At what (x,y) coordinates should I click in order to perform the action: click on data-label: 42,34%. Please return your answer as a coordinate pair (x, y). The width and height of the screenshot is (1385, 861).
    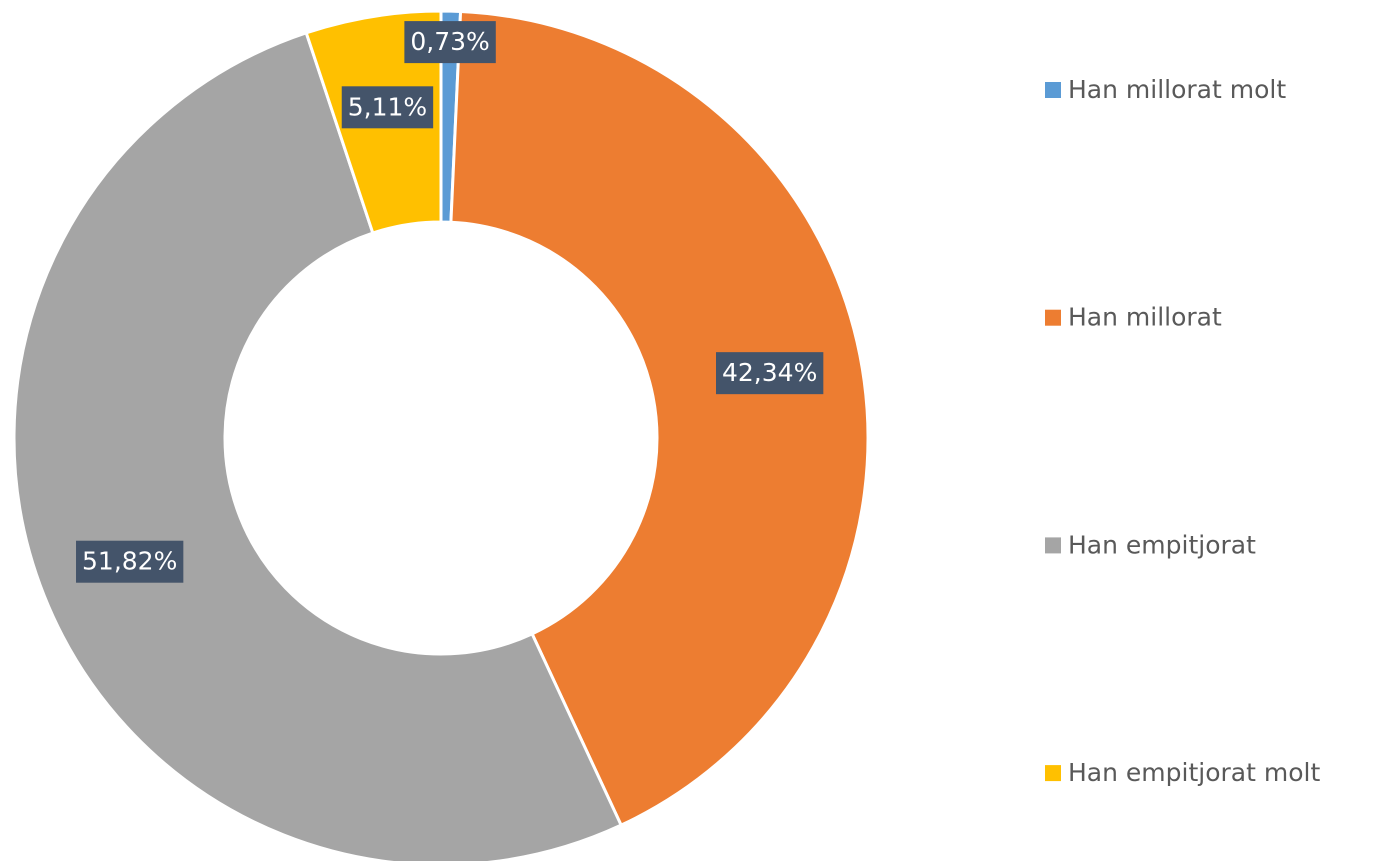
    Looking at the image, I should click on (769, 372).